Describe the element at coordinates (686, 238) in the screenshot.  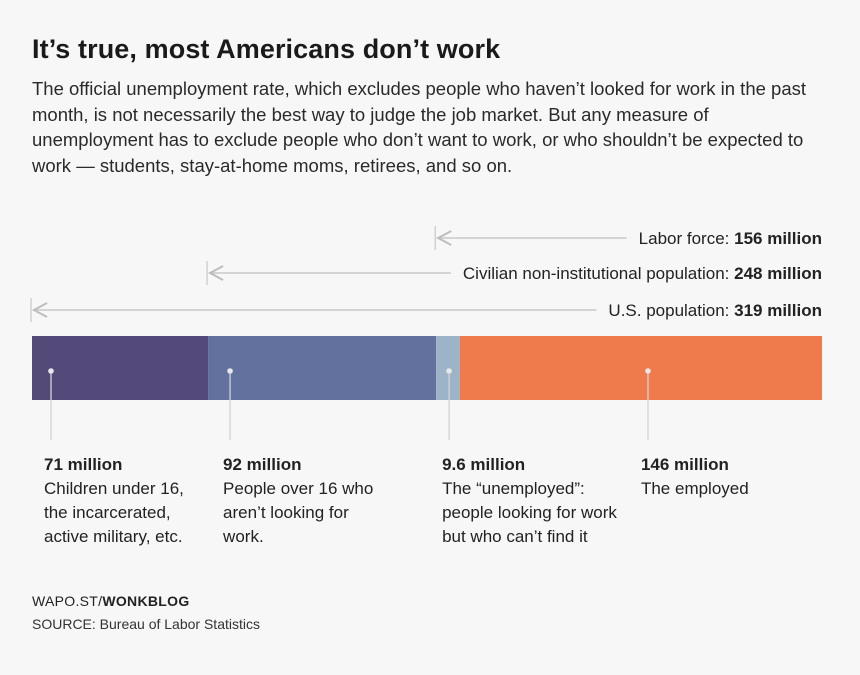
I see `bracket-label-text: Labor force:` at that location.